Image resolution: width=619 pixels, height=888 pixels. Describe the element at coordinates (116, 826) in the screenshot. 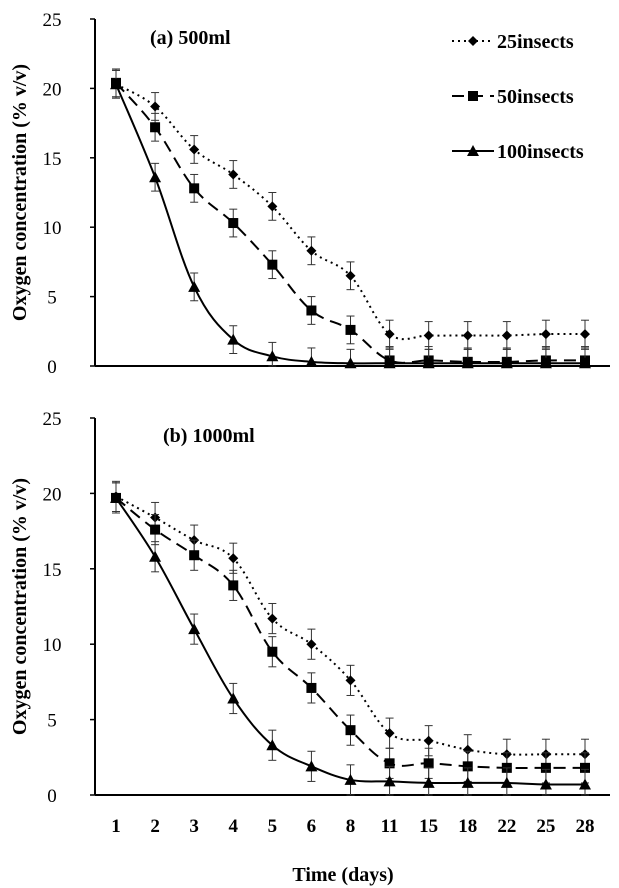

I see `x-tick-label: 1` at that location.